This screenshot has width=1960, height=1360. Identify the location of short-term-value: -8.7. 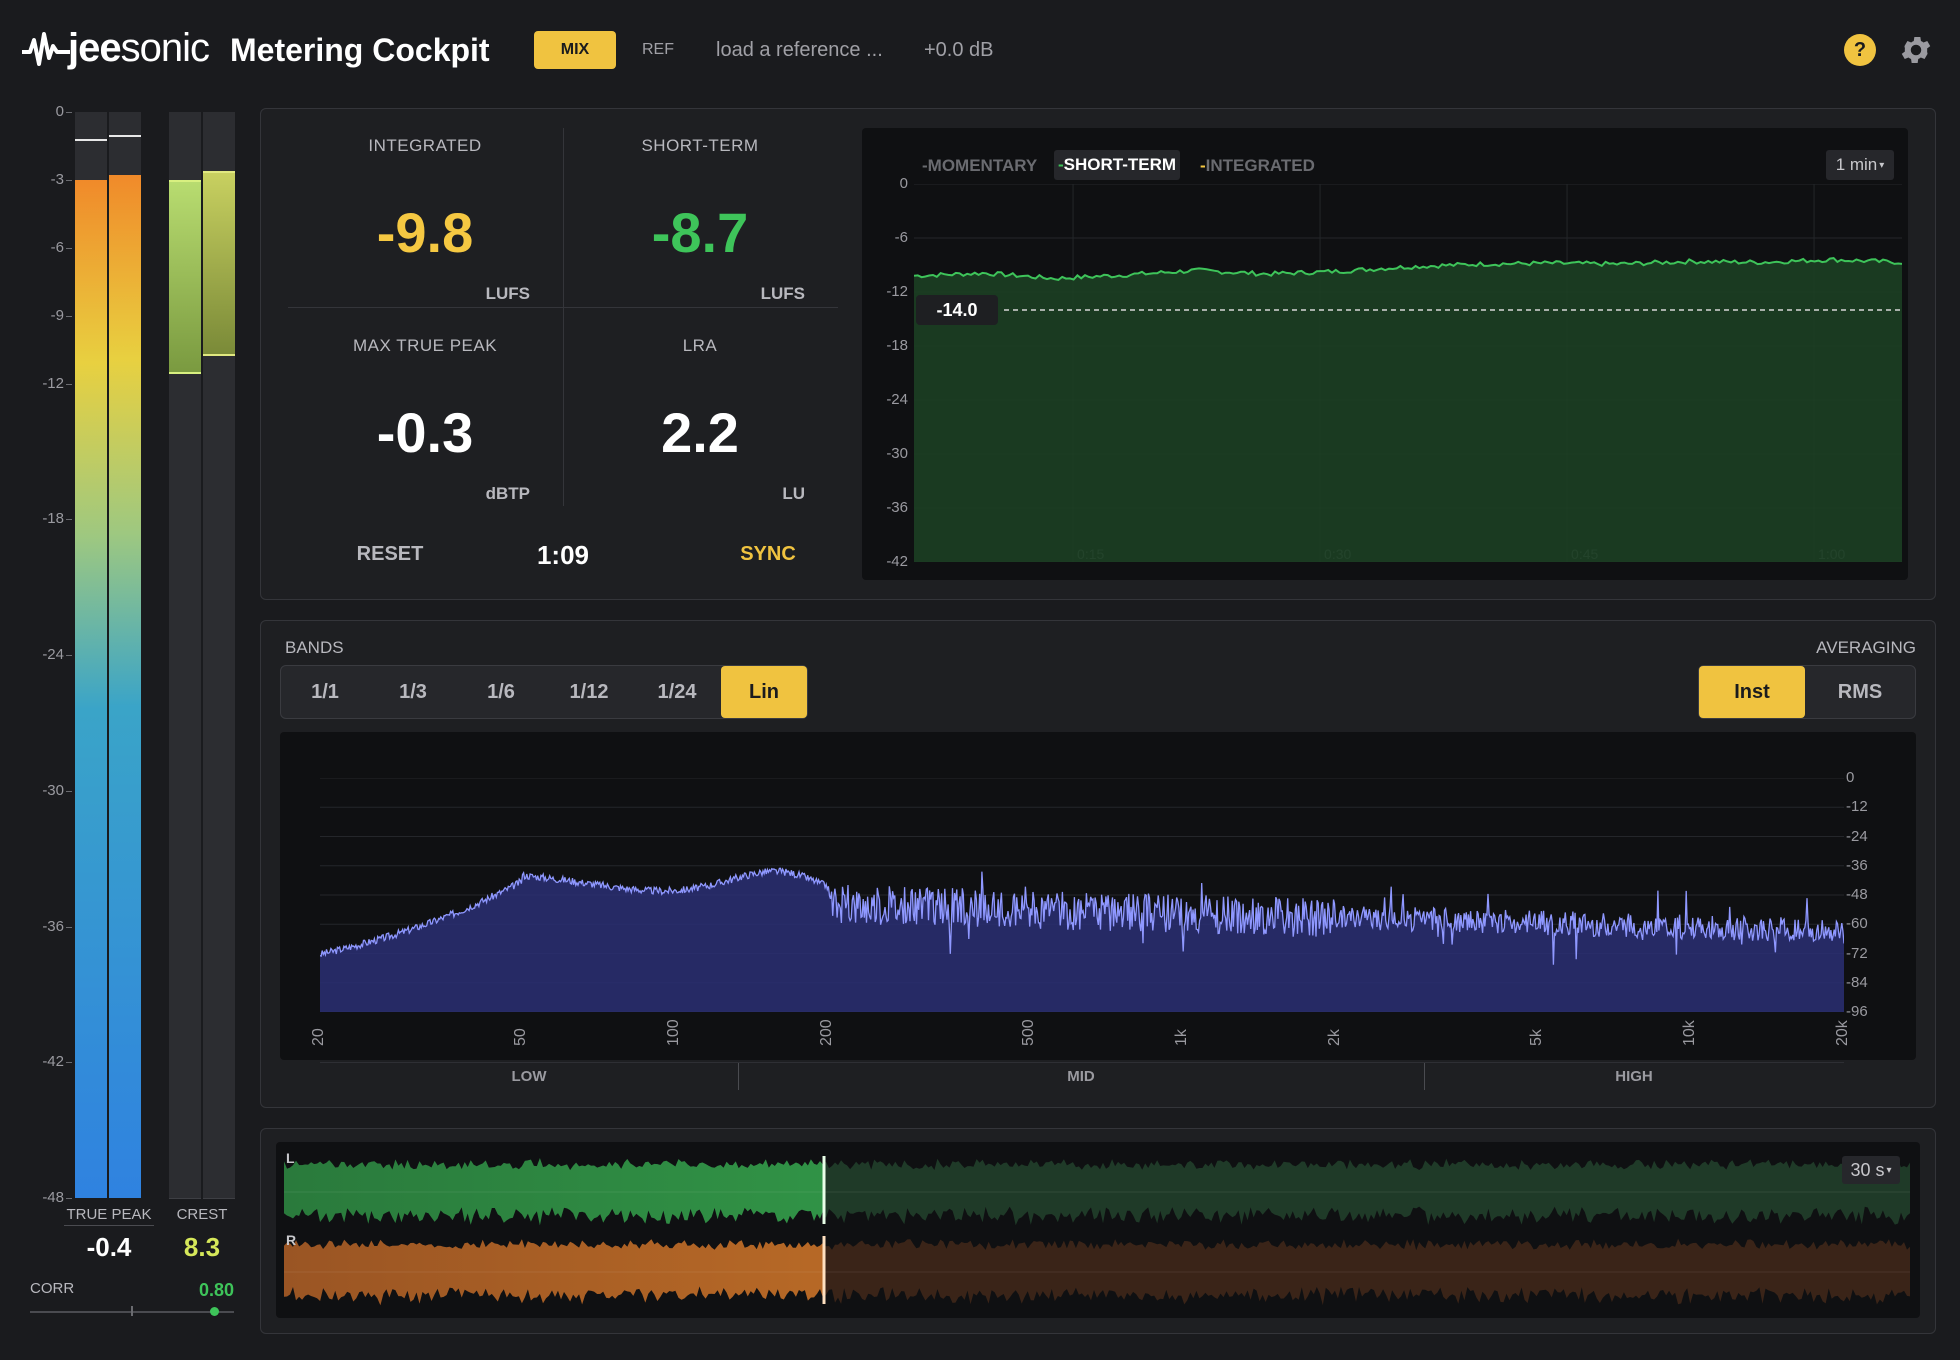
(700, 232).